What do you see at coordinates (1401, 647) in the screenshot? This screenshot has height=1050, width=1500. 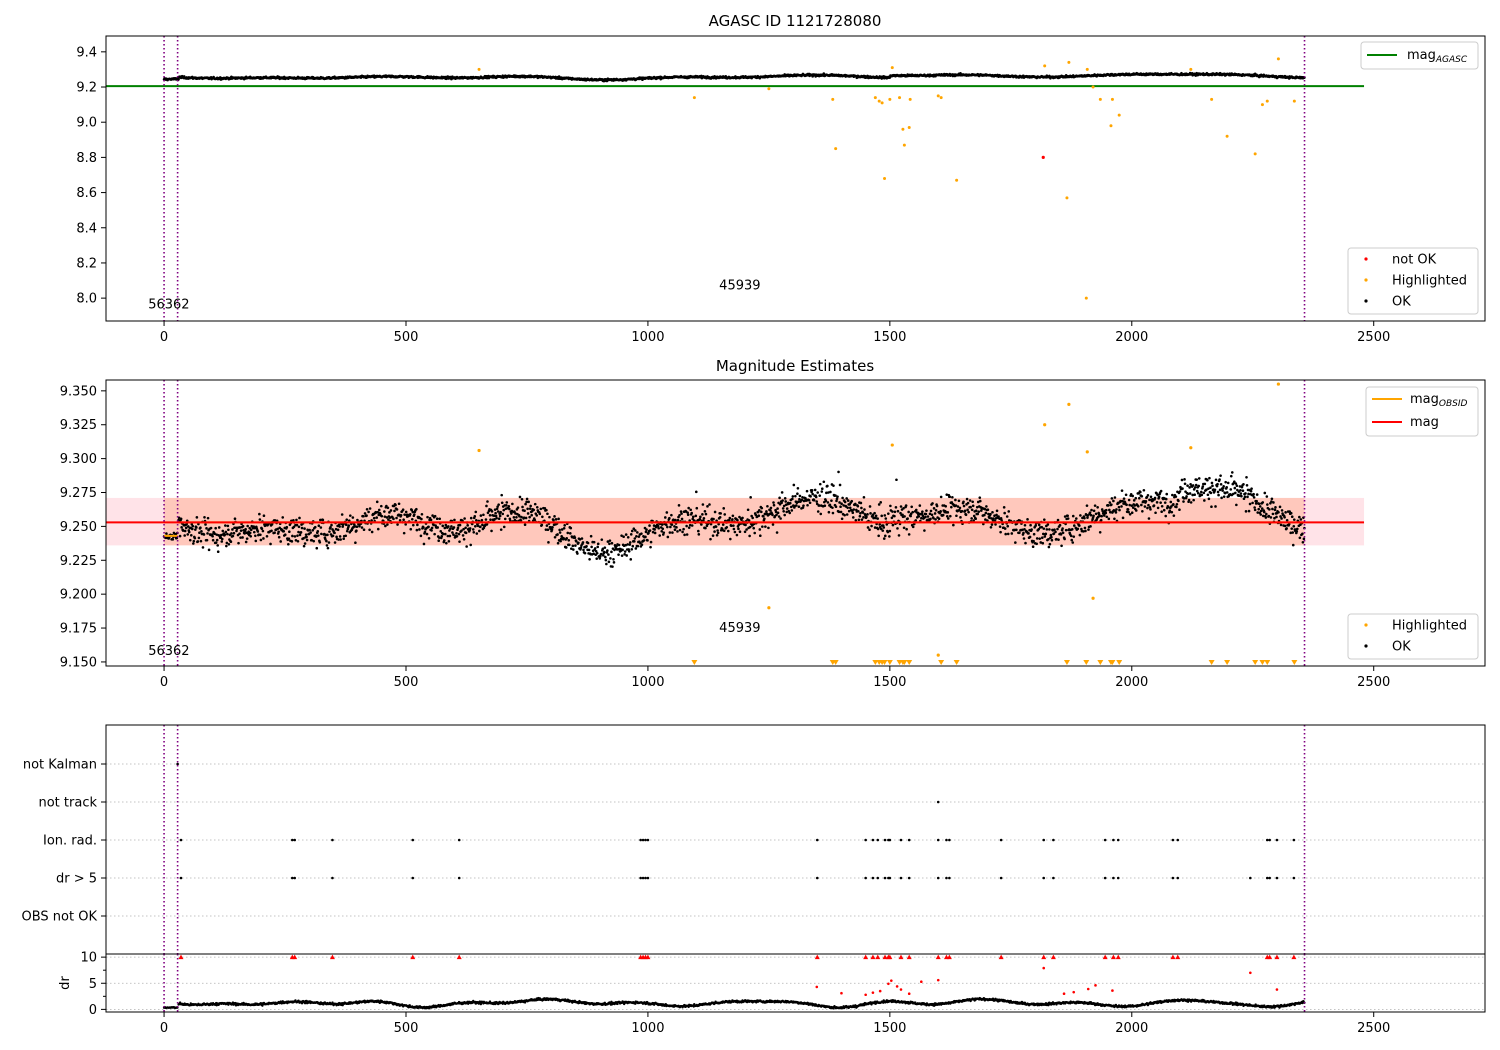 I see `legend-label: OK` at bounding box center [1401, 647].